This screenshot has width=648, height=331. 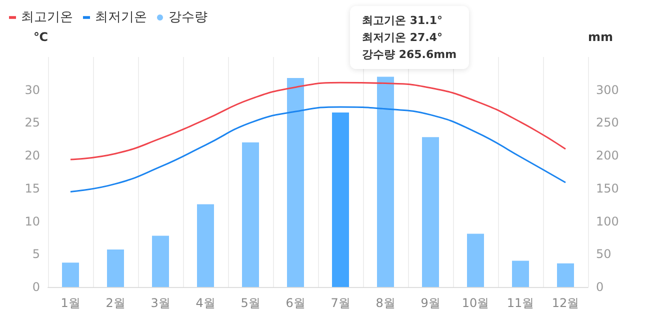 I want to click on x-tick-label: 11월, so click(x=520, y=303).